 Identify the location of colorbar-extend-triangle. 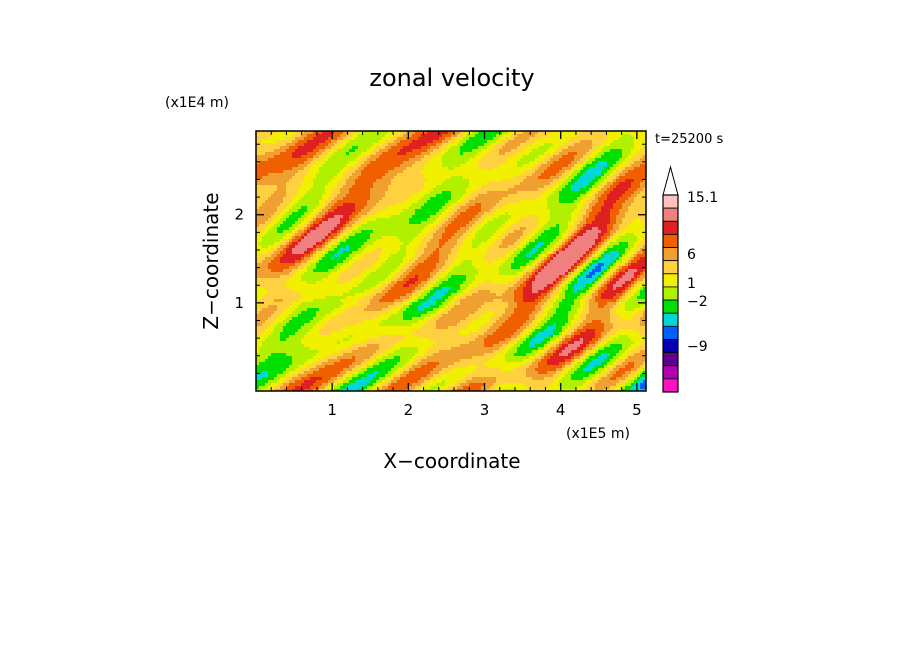
(670, 180).